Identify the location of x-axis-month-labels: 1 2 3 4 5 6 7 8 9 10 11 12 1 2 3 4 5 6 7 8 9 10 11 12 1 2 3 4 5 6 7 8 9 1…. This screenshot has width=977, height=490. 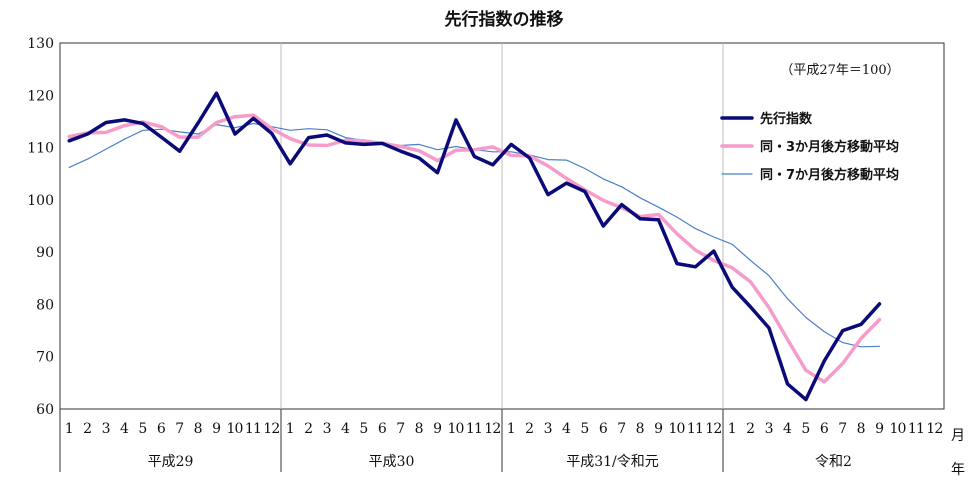
(504, 429).